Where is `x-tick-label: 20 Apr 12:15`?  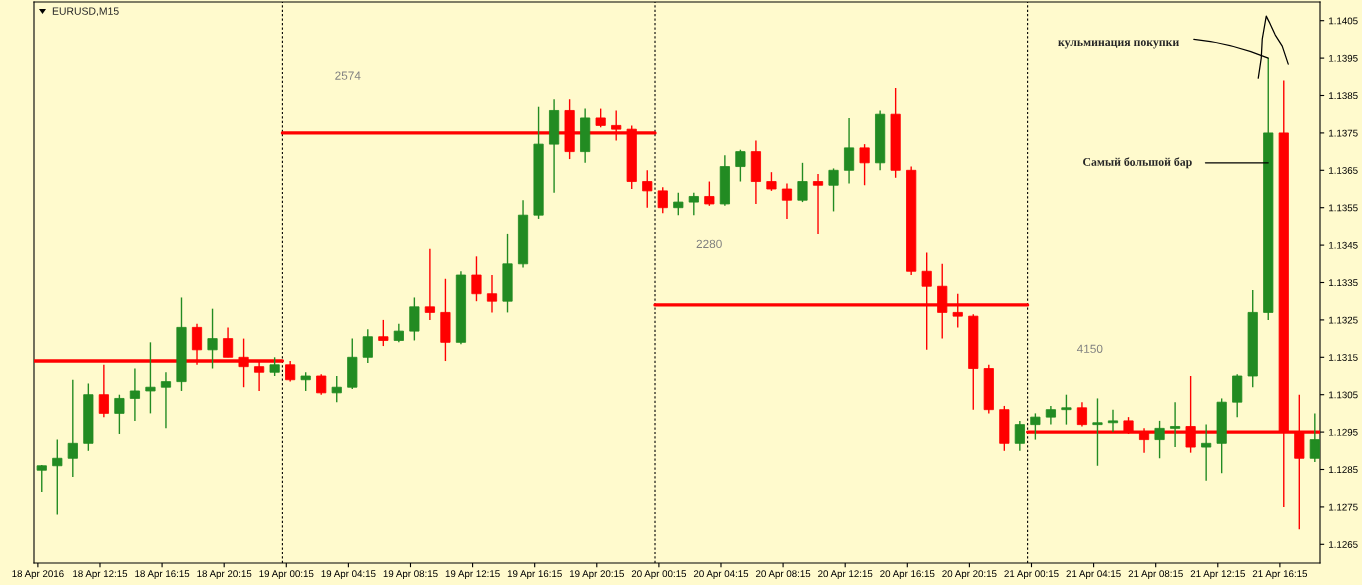 x-tick-label: 20 Apr 12:15 is located at coordinates (845, 575).